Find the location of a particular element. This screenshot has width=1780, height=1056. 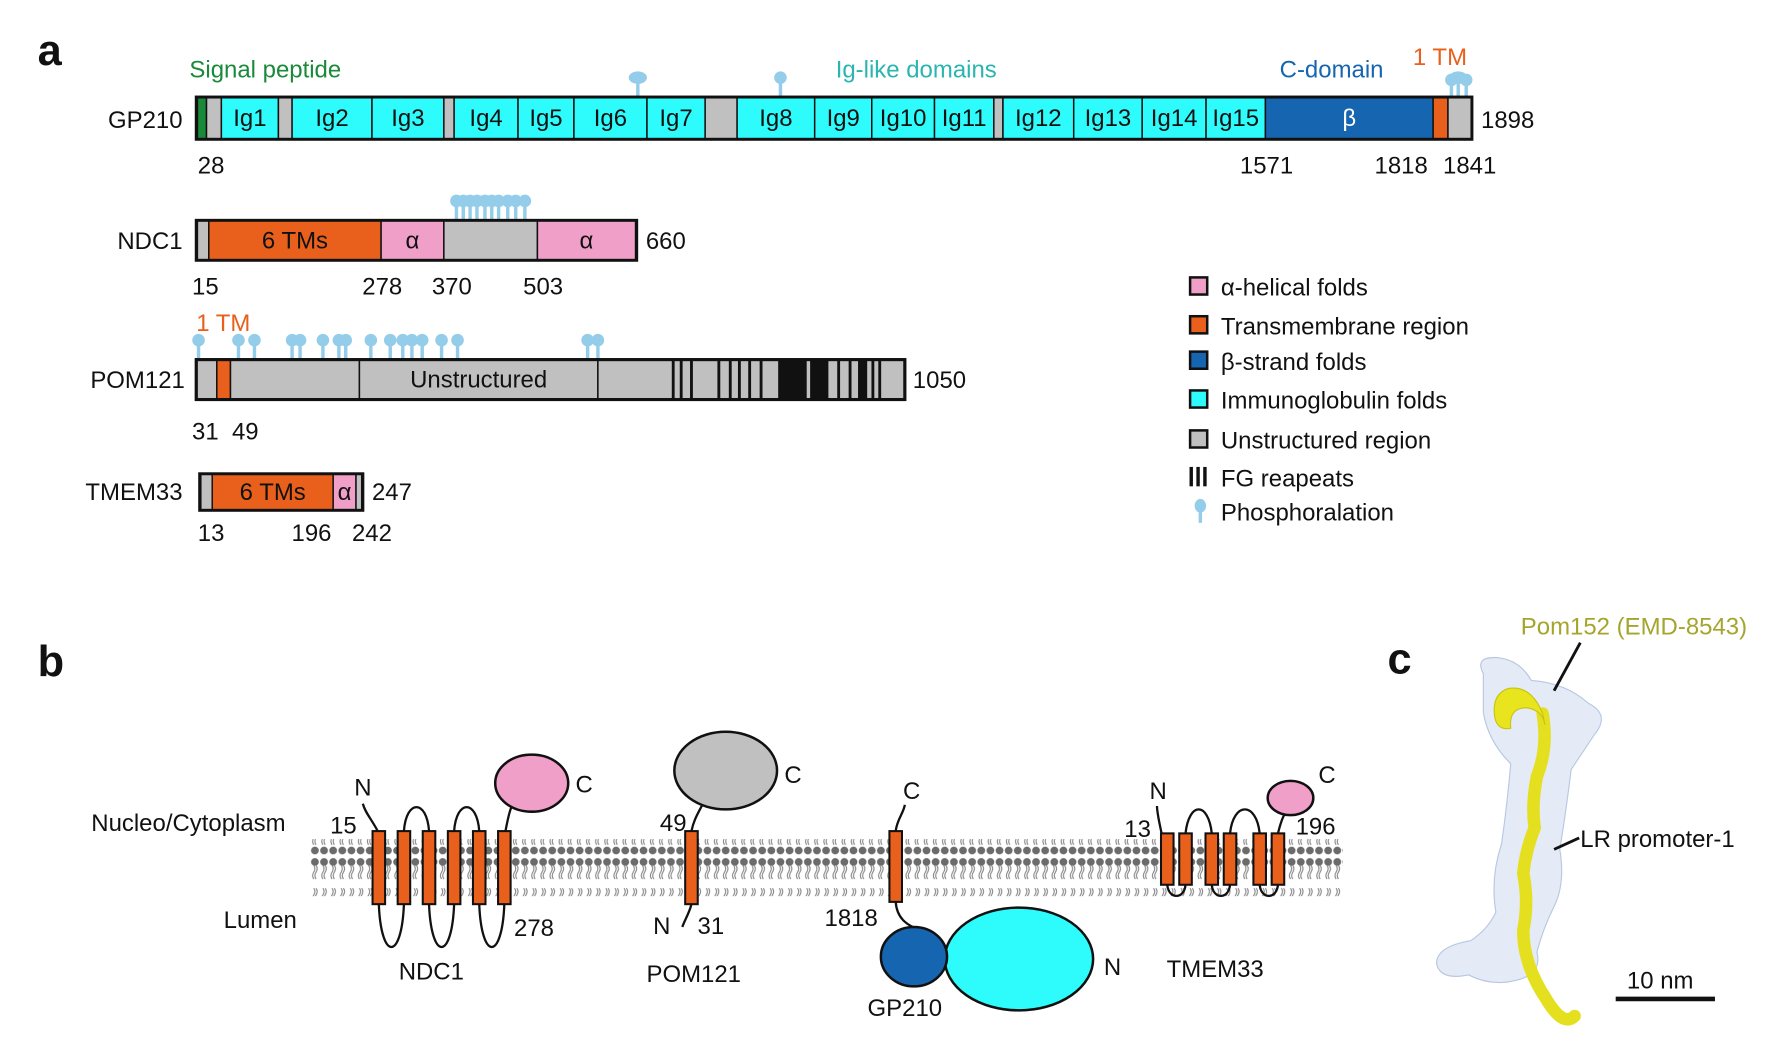

gp210-tm-helix is located at coordinates (896, 866).